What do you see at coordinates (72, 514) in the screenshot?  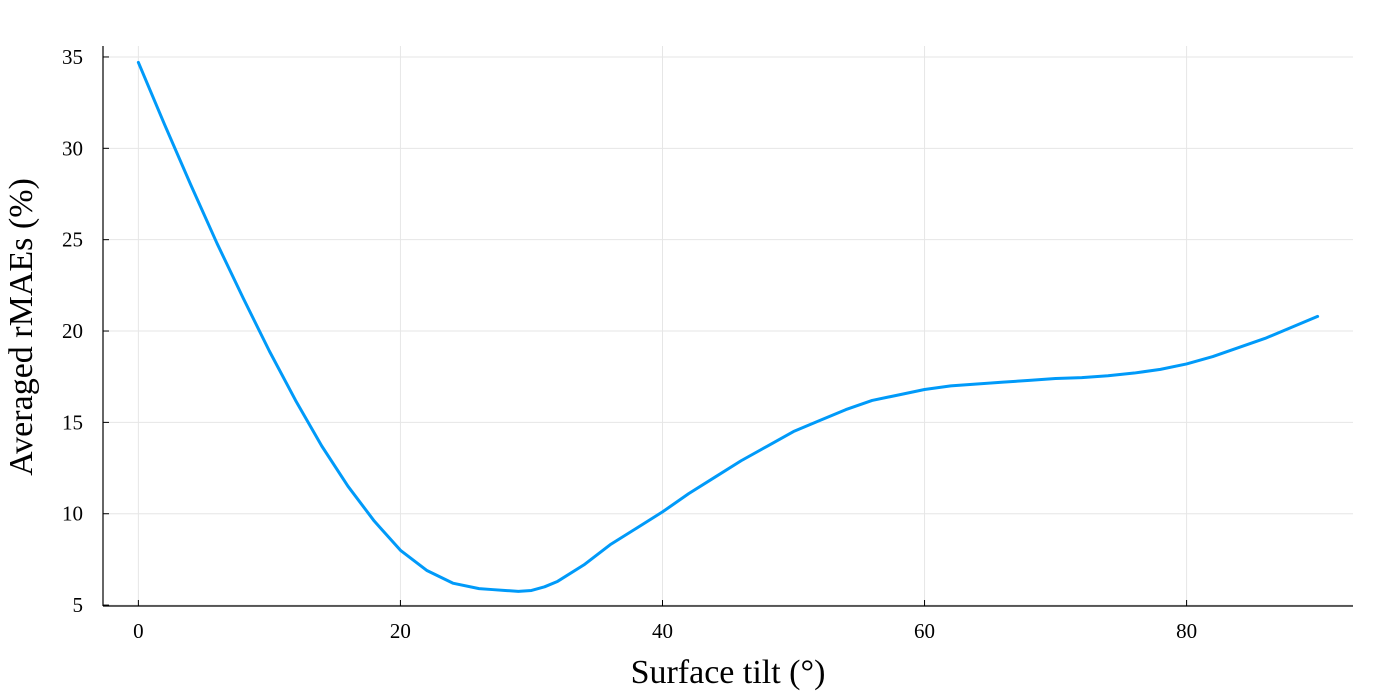 I see `y-tick-label: 10` at bounding box center [72, 514].